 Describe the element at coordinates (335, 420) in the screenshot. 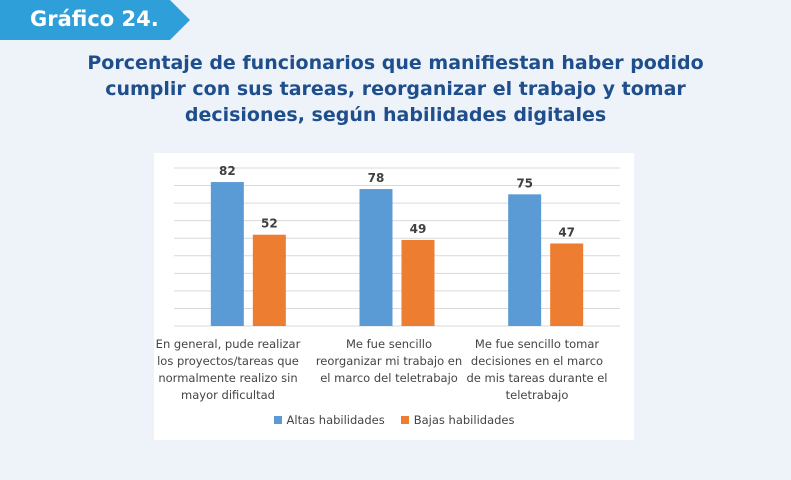

I see `legend-label-high: Altas habilidades` at that location.